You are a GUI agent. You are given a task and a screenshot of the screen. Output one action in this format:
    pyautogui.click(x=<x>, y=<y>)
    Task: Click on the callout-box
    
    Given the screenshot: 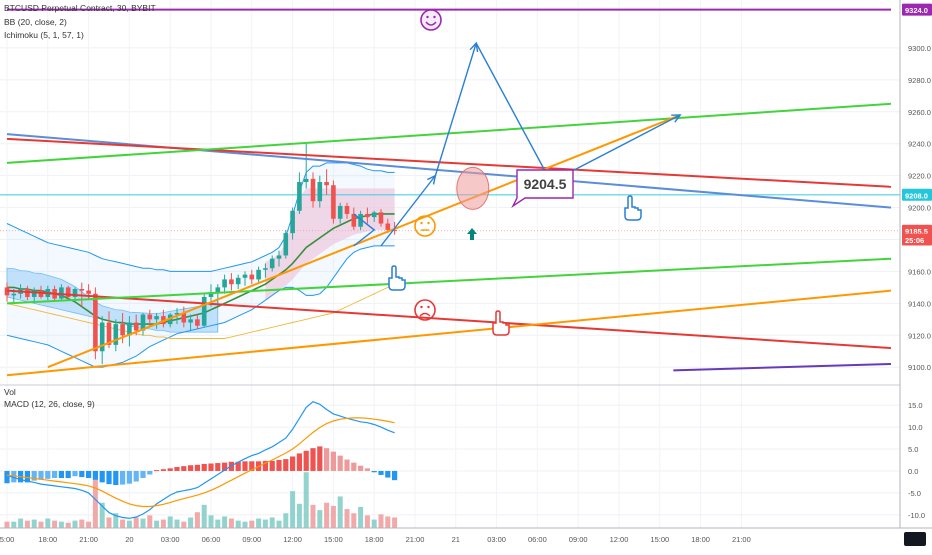 What is the action you would take?
    pyautogui.click(x=542, y=189)
    